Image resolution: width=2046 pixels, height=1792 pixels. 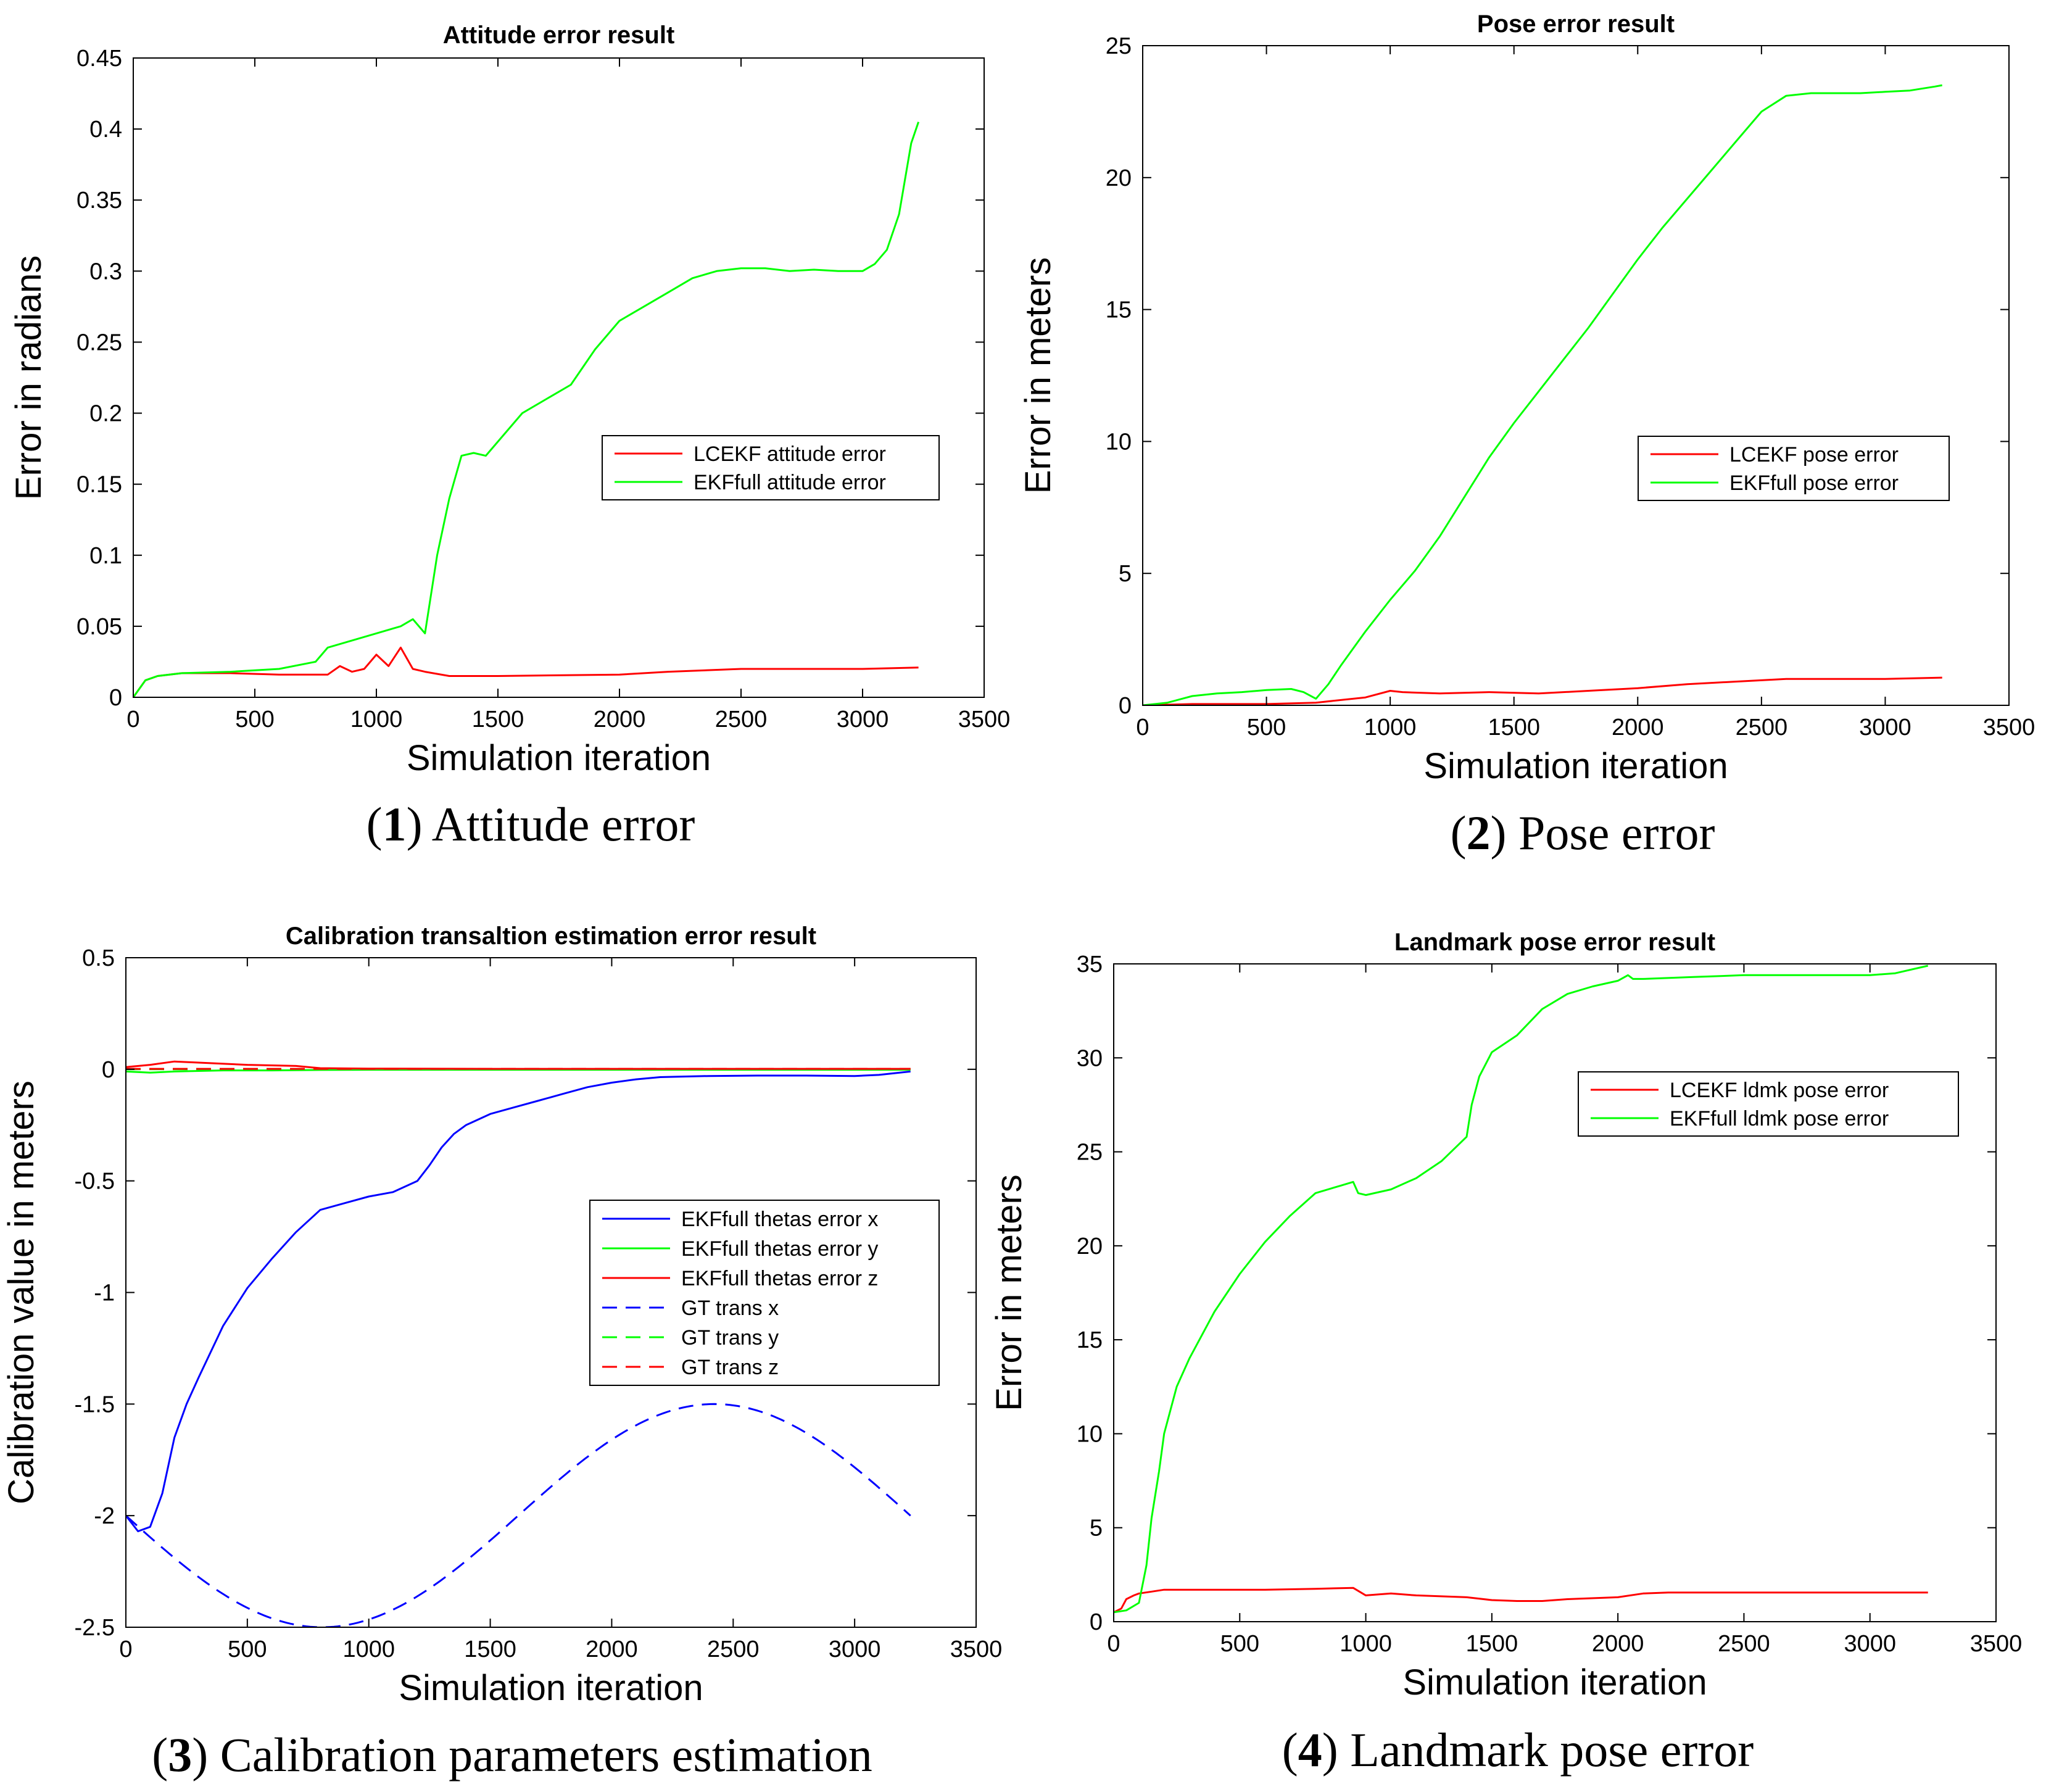 I want to click on y-tick-label: 0.5, so click(x=98, y=958).